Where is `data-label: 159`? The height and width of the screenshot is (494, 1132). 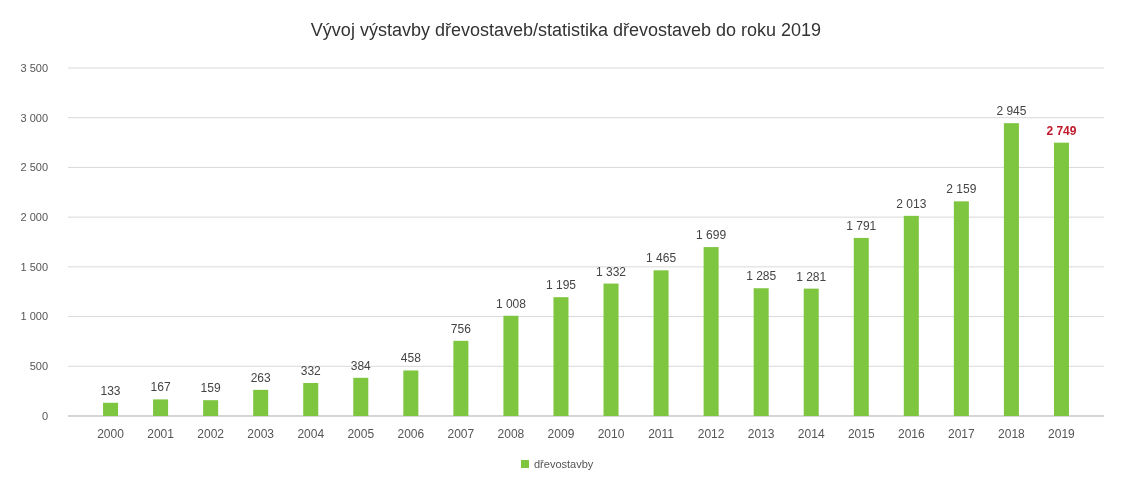 data-label: 159 is located at coordinates (210, 388).